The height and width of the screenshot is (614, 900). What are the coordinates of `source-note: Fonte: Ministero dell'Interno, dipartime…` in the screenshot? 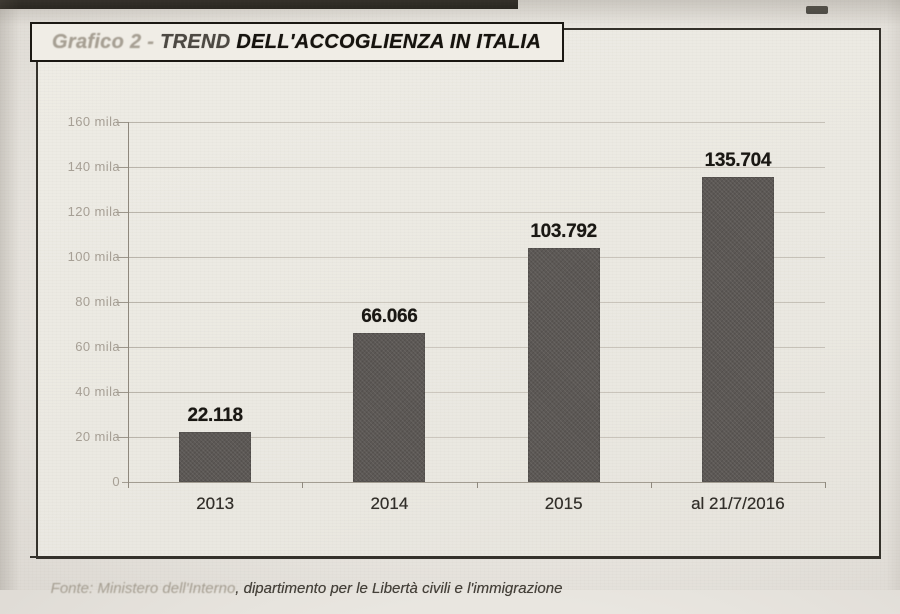 It's located at (298, 588).